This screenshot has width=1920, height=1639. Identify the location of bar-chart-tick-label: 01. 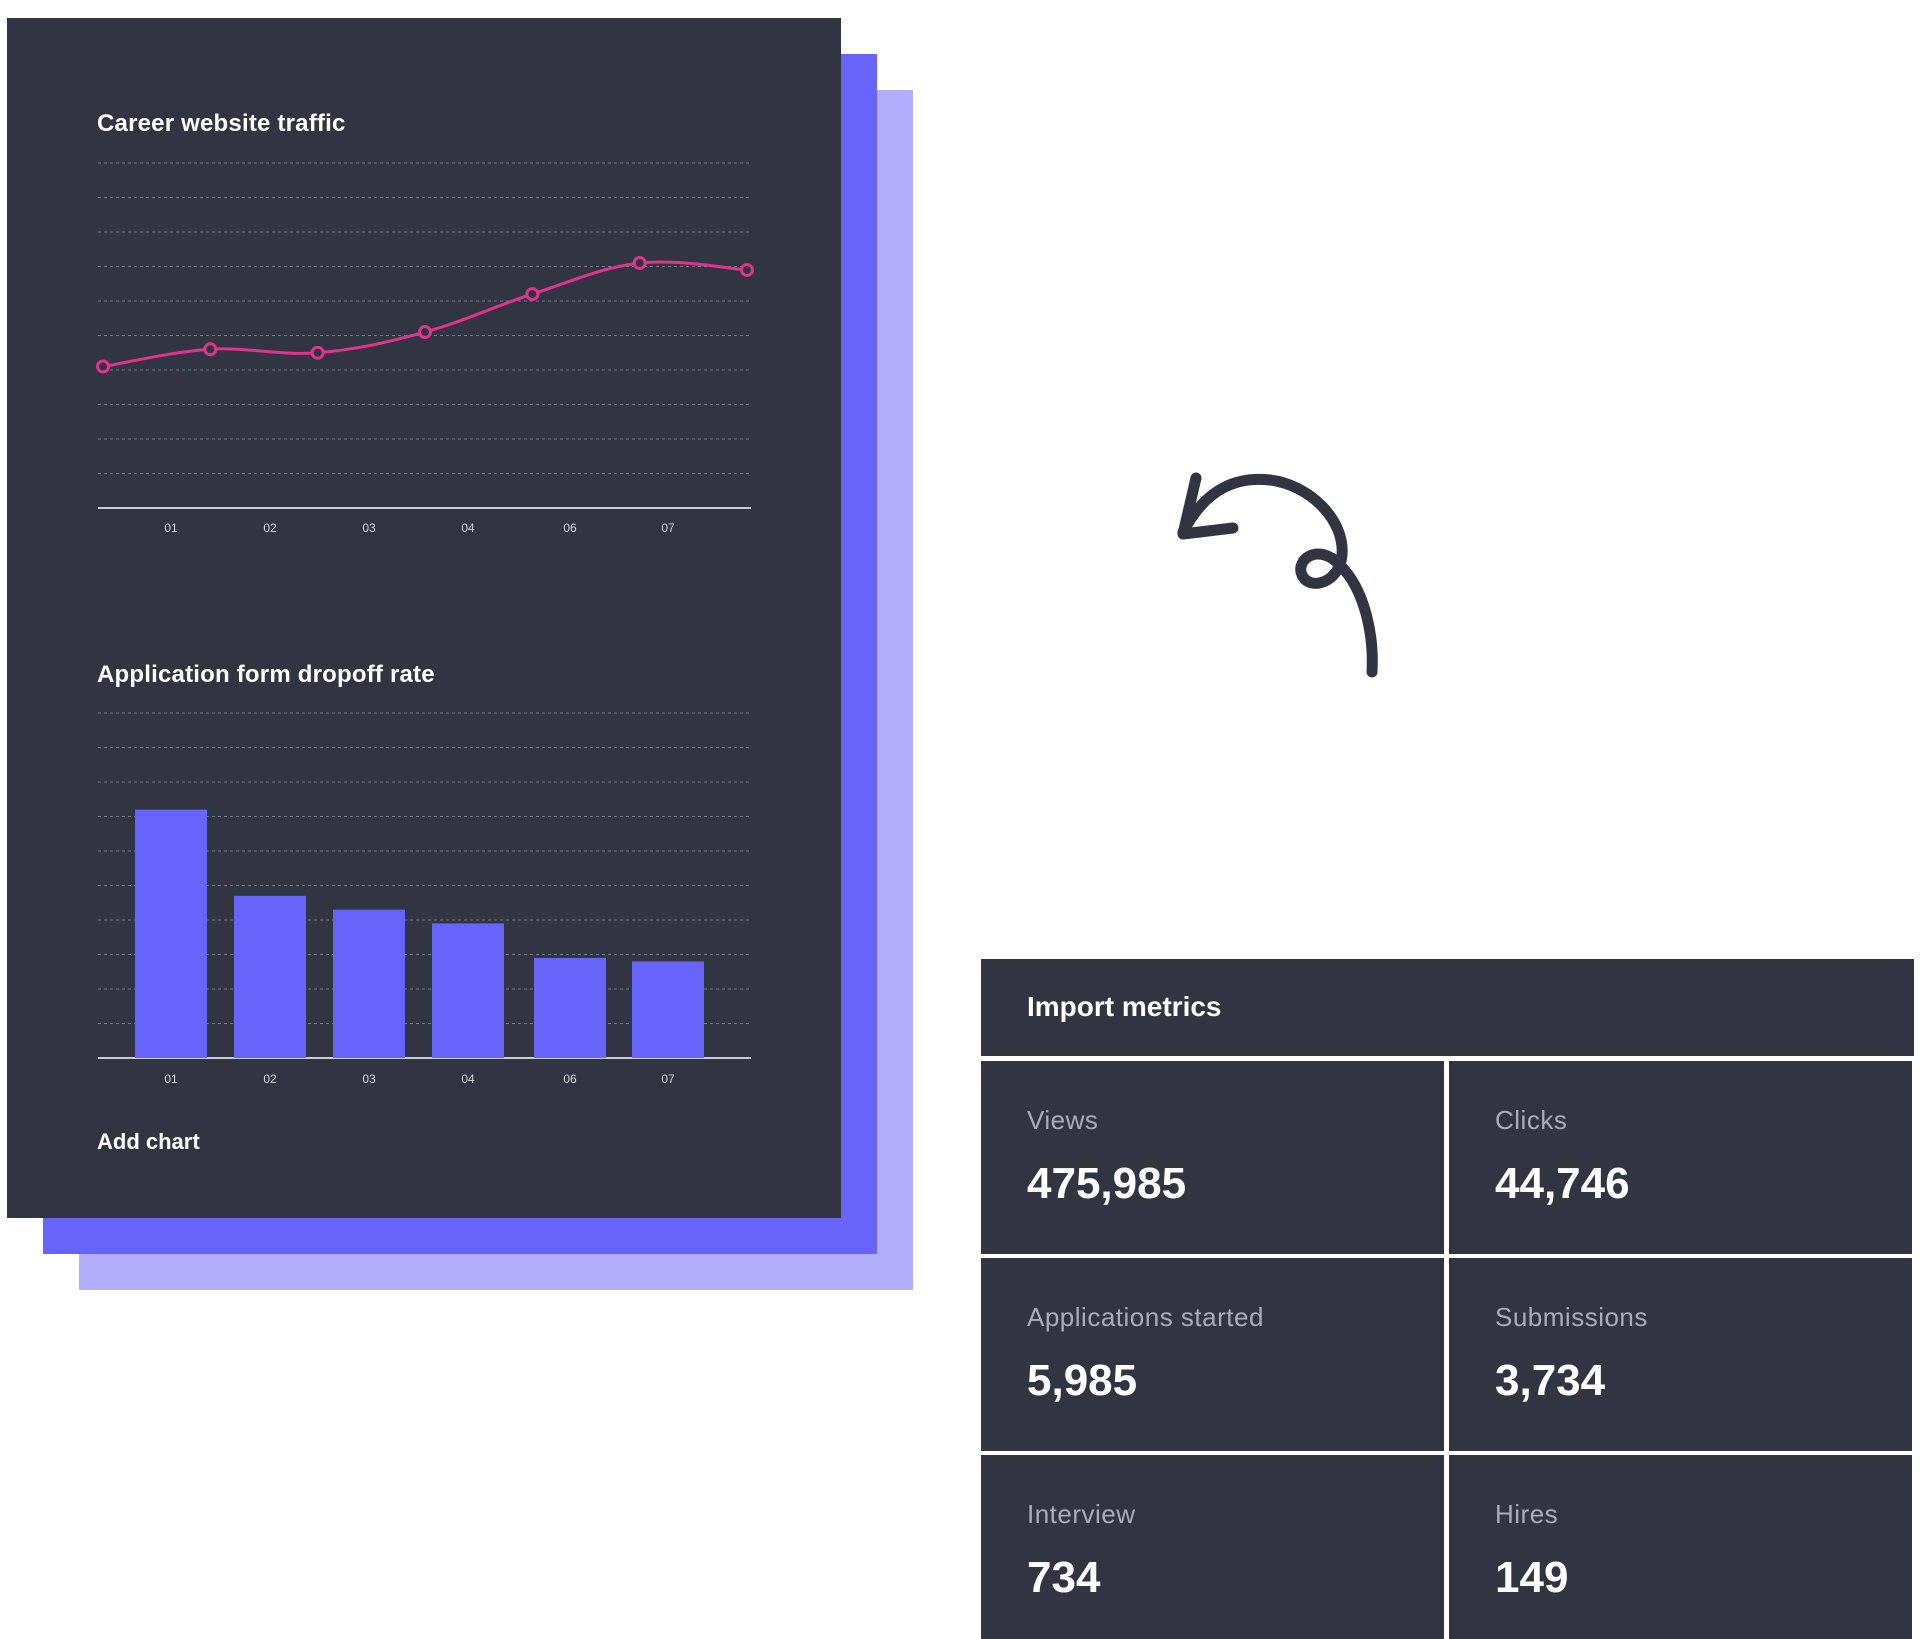
(171, 1079).